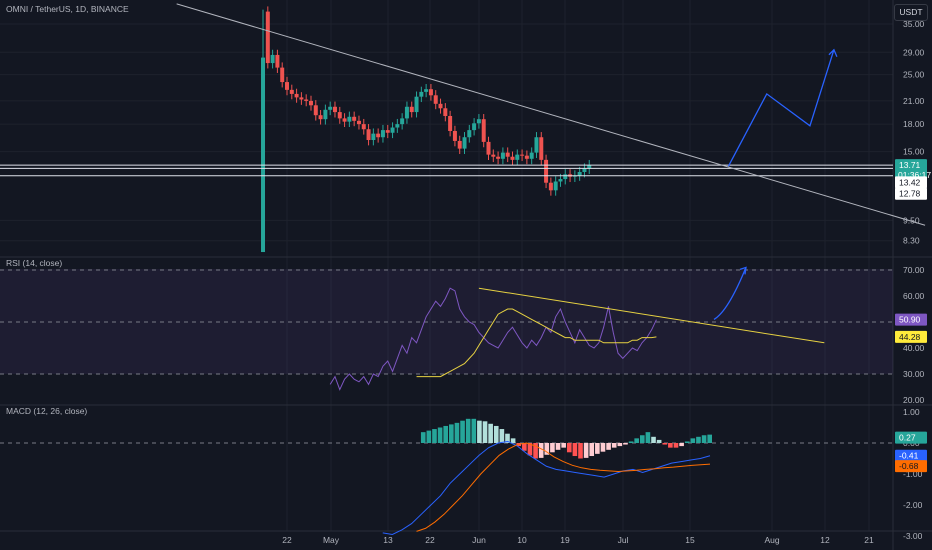 The image size is (932, 550). What do you see at coordinates (825, 540) in the screenshot?
I see `time-tick-label: 12` at bounding box center [825, 540].